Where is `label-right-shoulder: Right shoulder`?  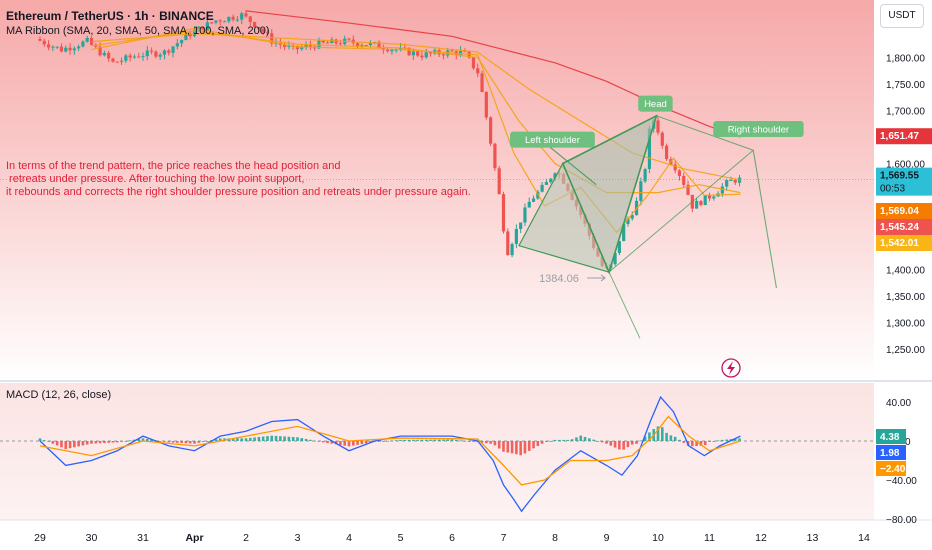
label-right-shoulder: Right shoulder is located at coordinates (758, 130).